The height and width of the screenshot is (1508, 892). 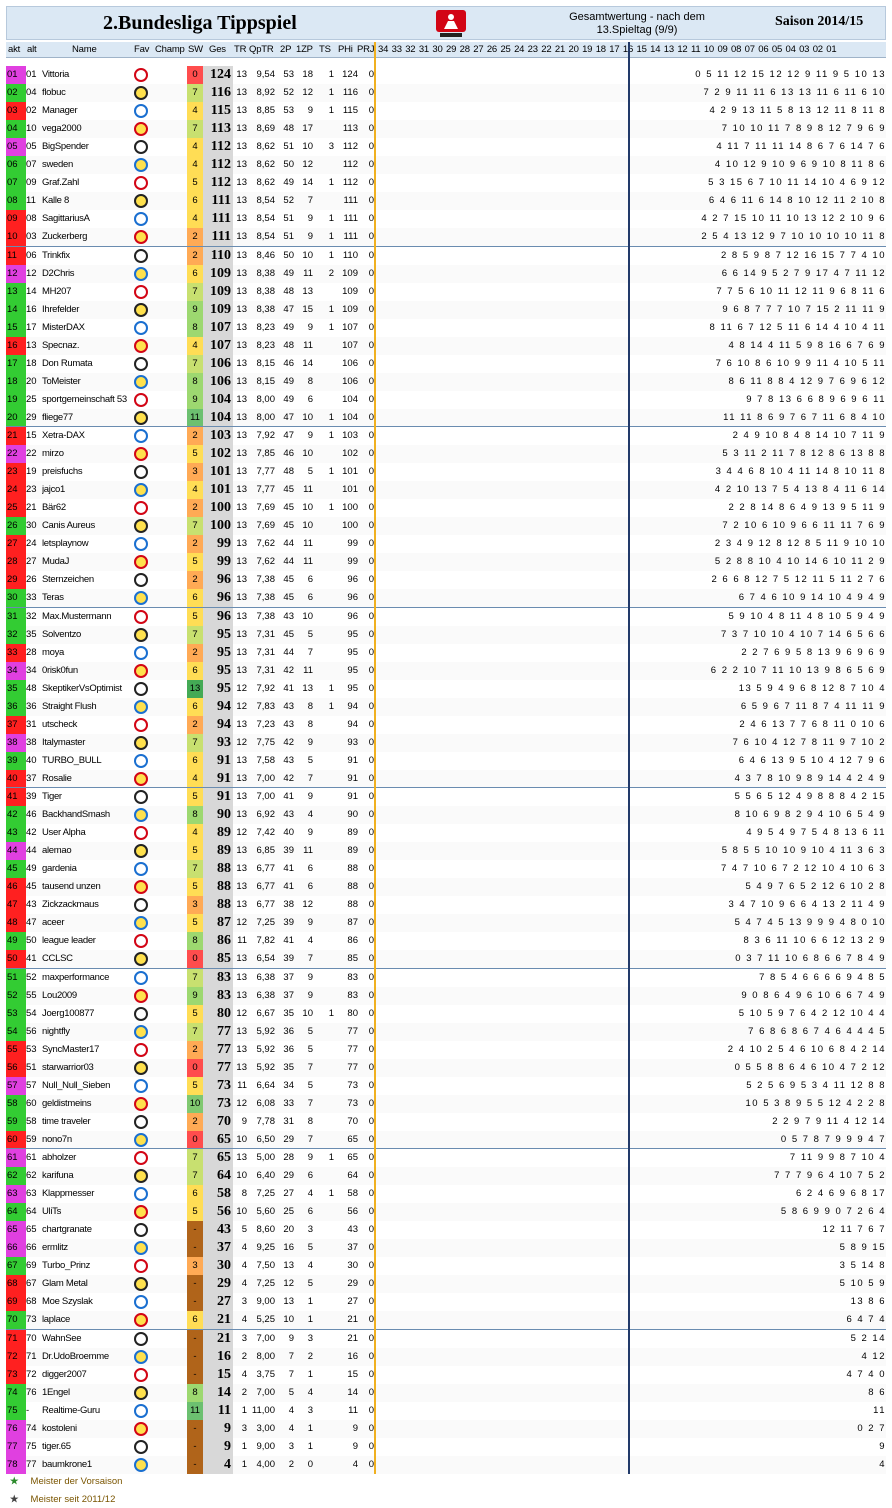 What do you see at coordinates (57, 291) in the screenshot?
I see `player-name: MH207` at bounding box center [57, 291].